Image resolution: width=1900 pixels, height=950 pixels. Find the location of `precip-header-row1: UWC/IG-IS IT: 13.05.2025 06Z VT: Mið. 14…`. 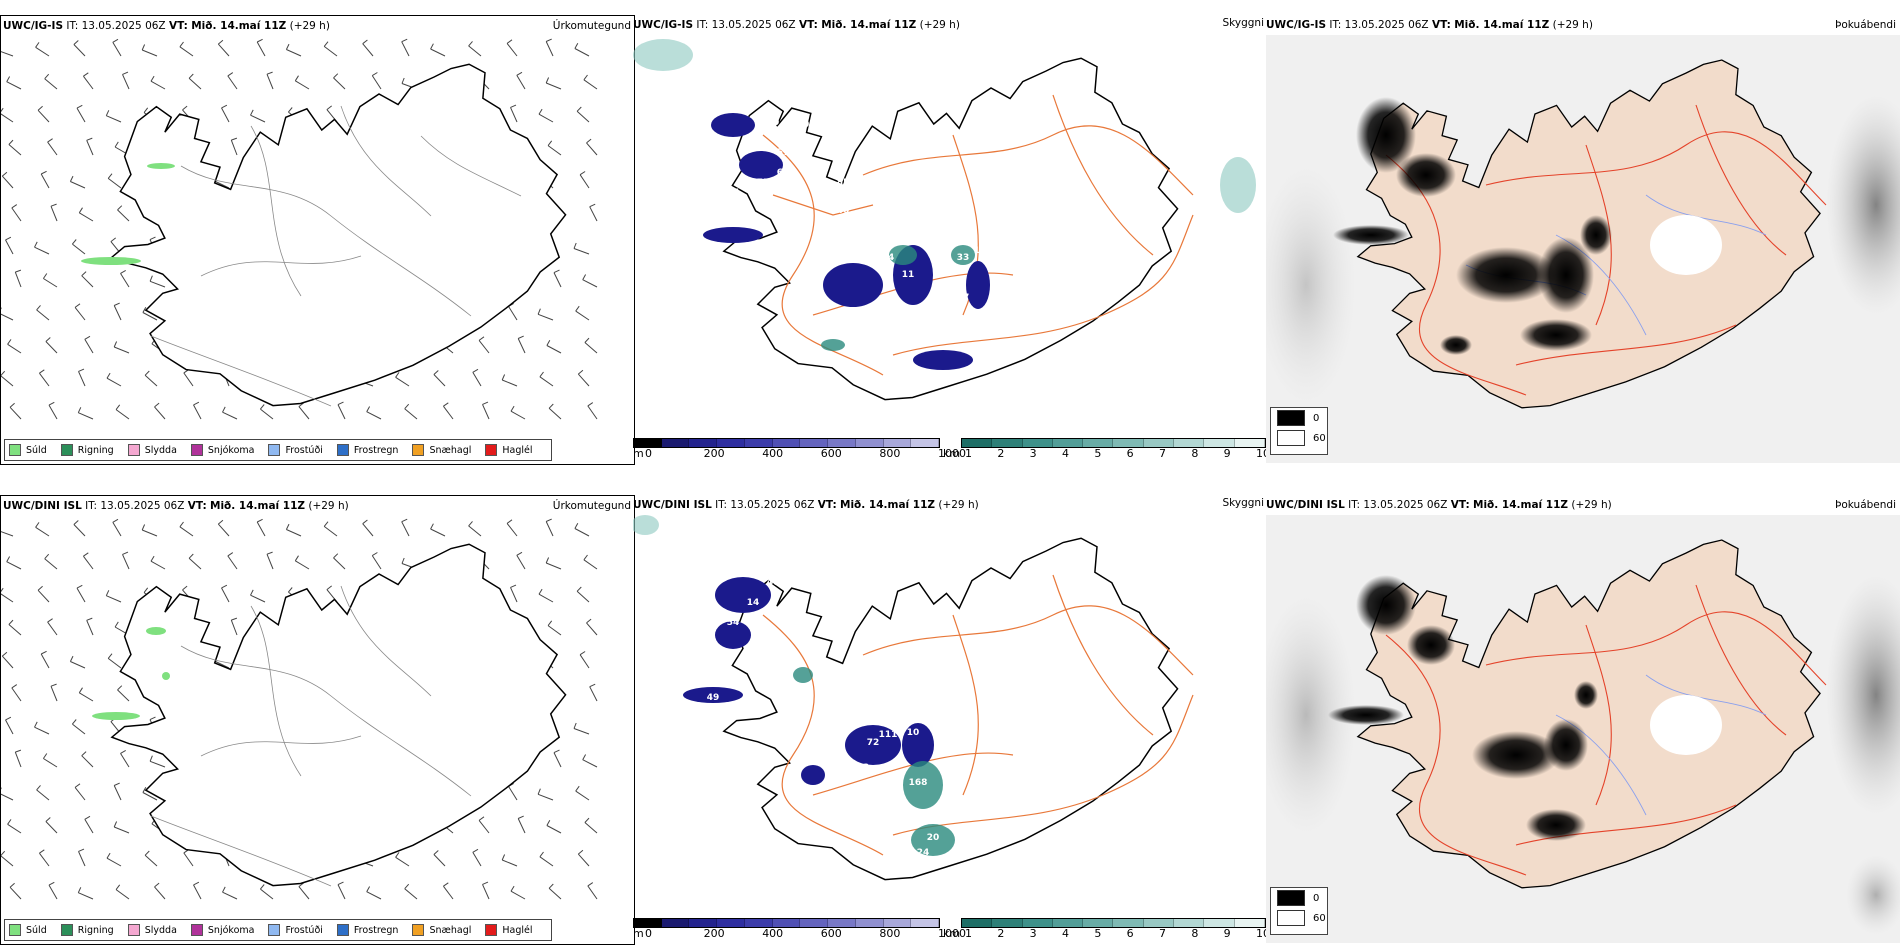

precip-header-row1: UWC/IG-IS IT: 13.05.2025 06Z VT: Mið. 14… is located at coordinates (166, 26).